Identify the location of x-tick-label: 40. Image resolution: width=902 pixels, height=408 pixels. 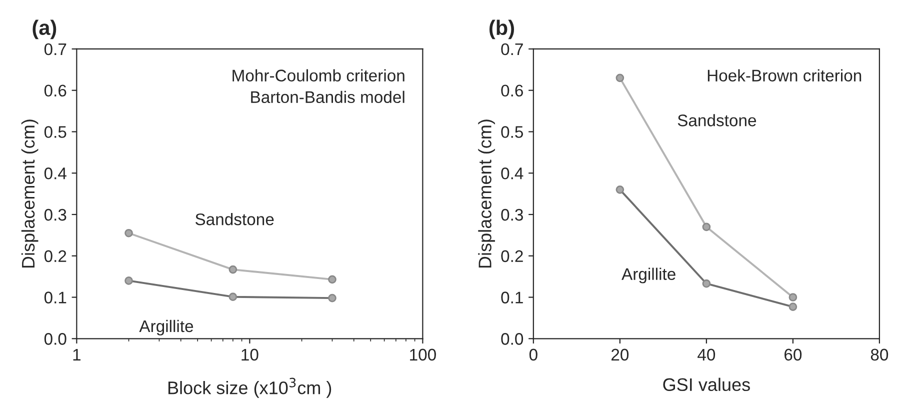
(707, 354).